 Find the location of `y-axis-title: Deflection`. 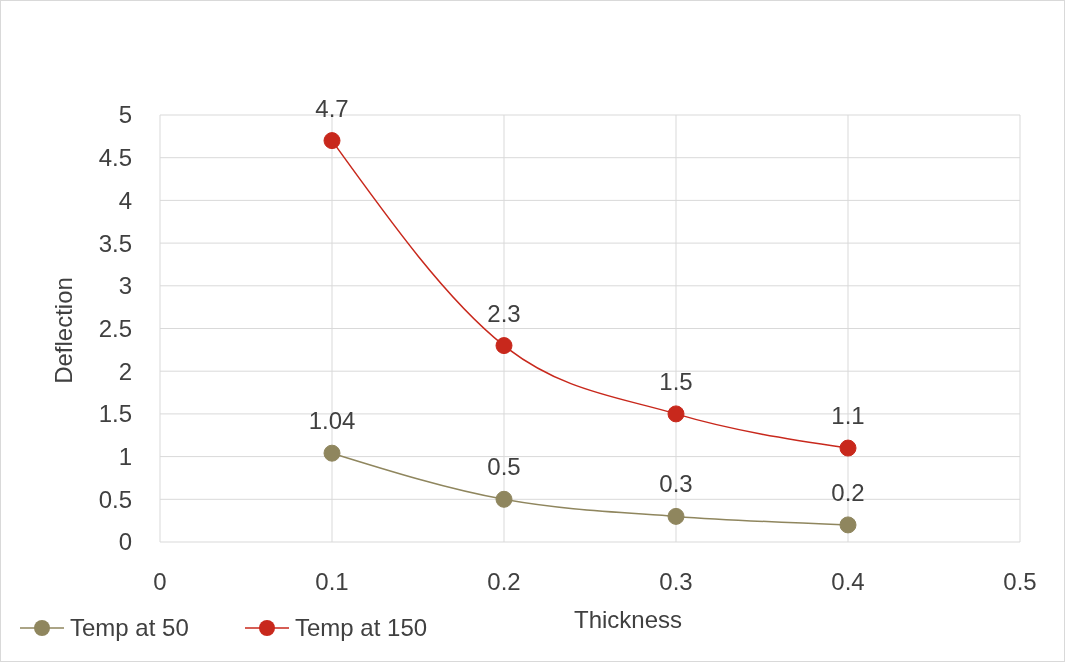

y-axis-title: Deflection is located at coordinates (63, 330).